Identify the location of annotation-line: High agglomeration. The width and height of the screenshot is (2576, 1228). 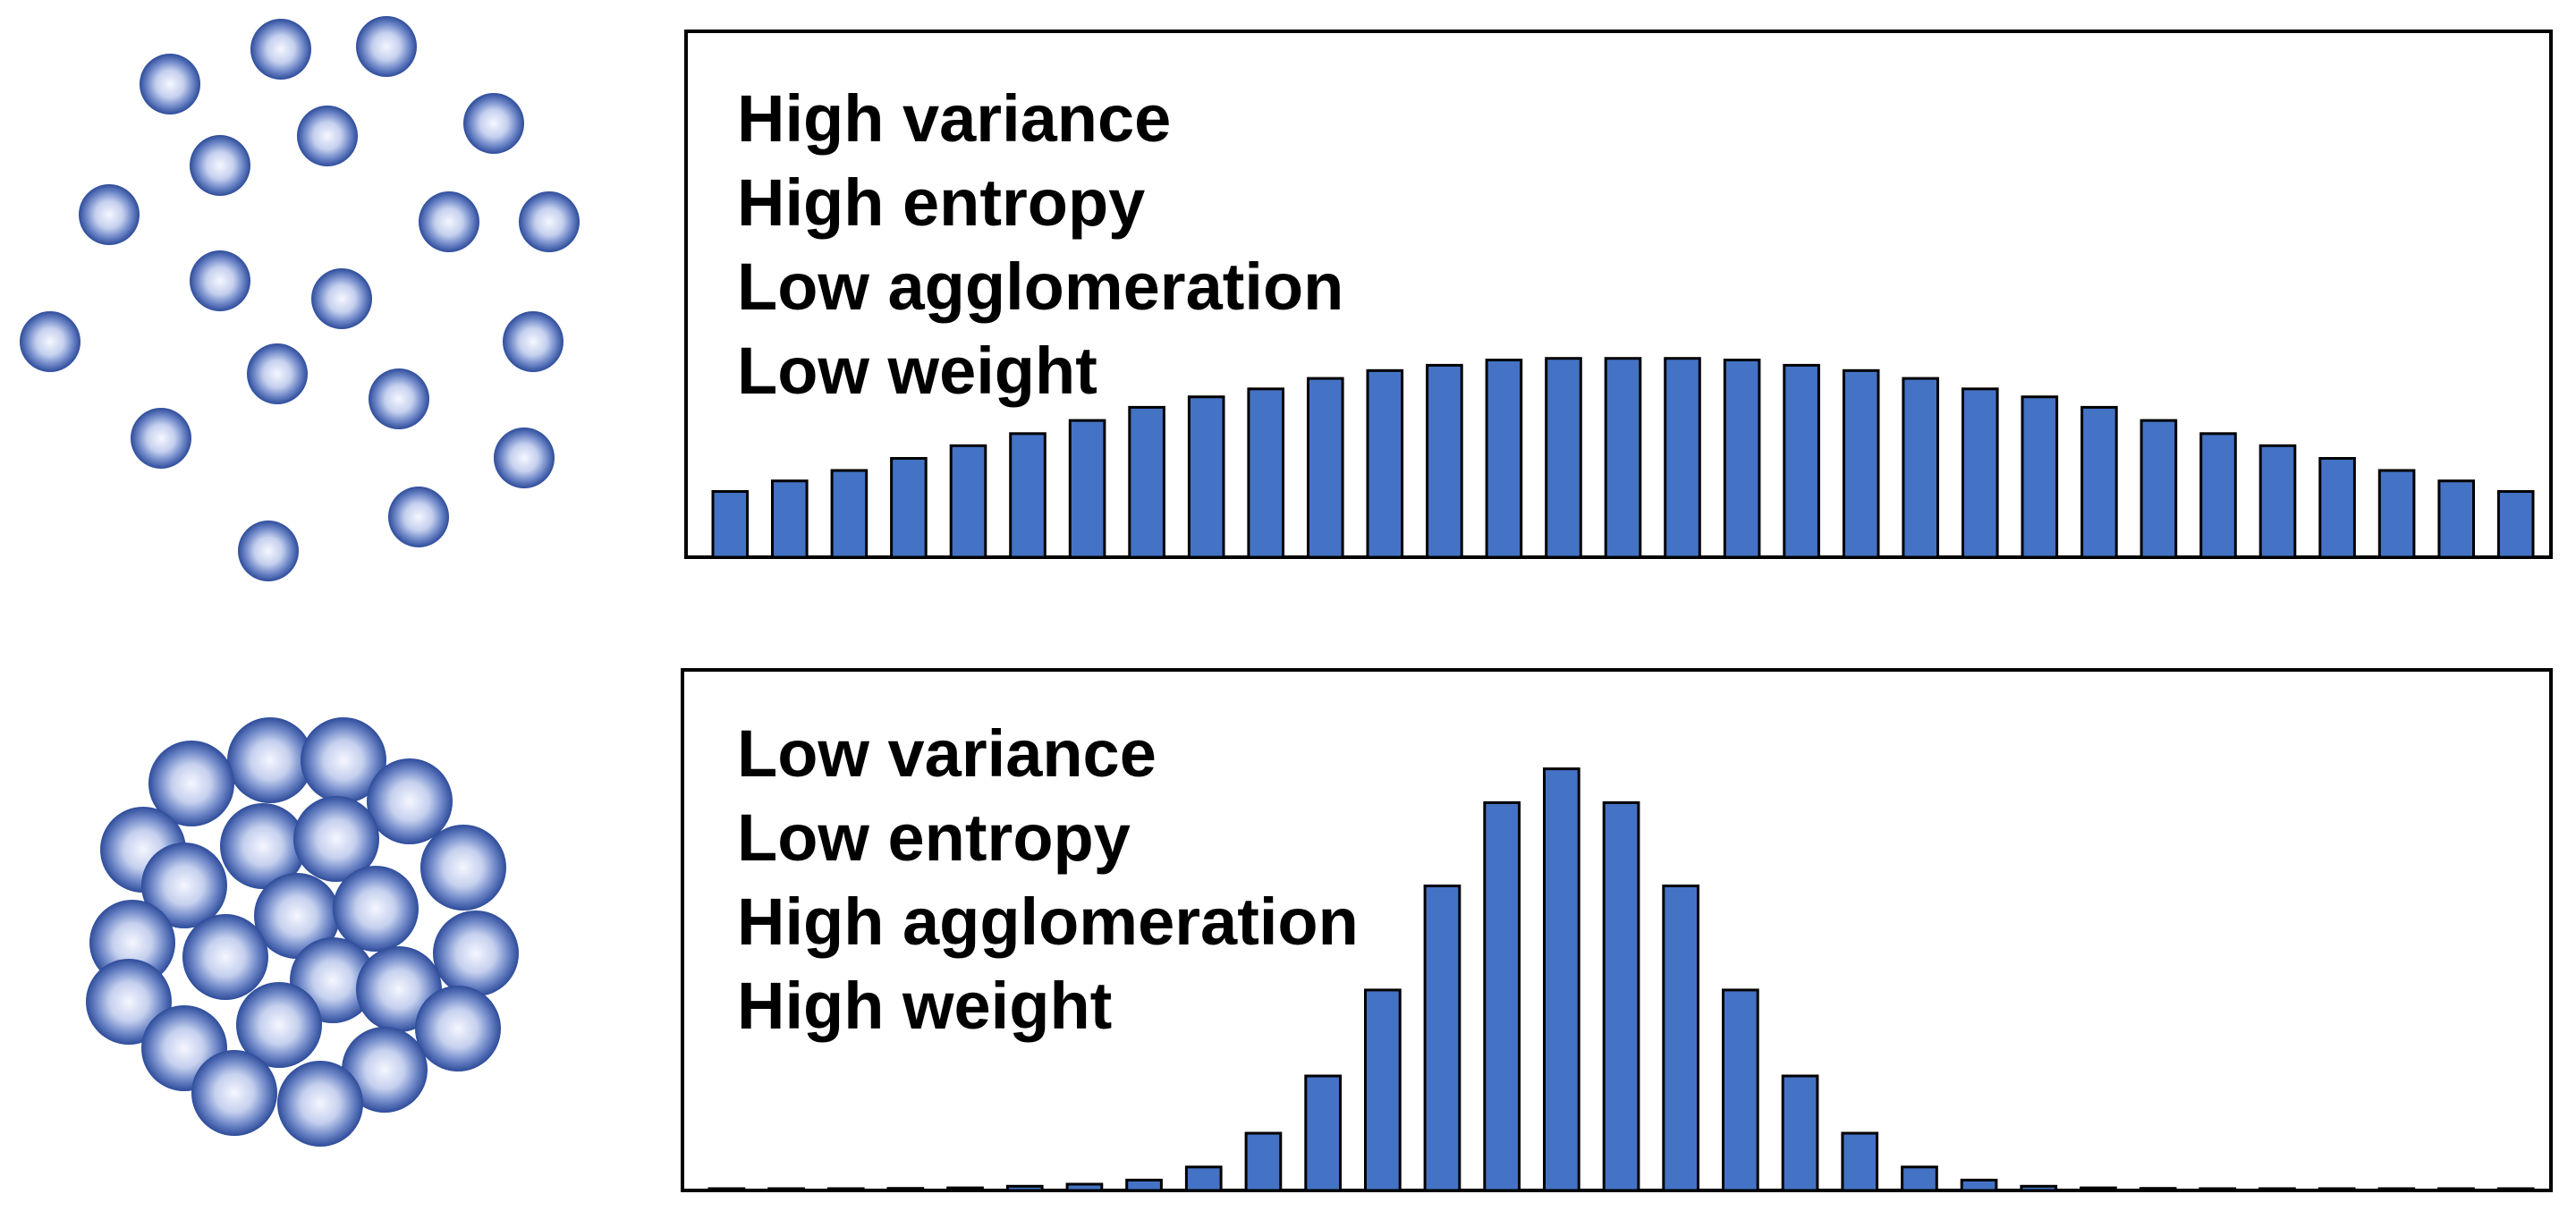
(1048, 922).